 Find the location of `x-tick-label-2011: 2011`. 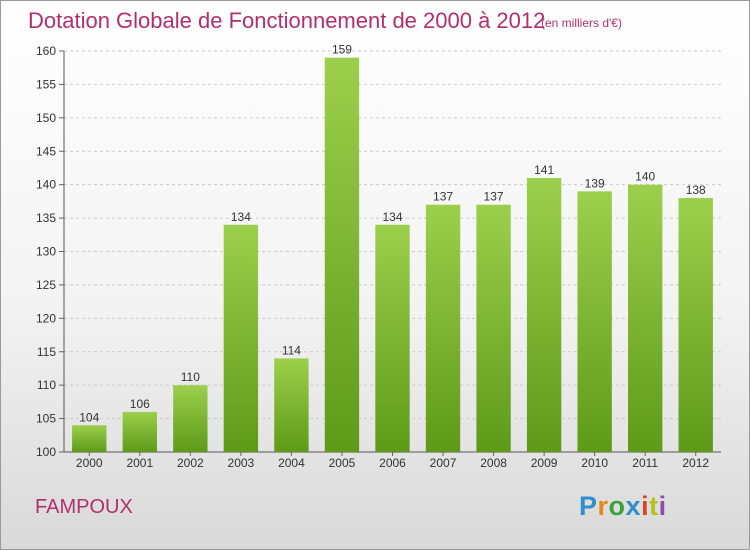

x-tick-label-2011: 2011 is located at coordinates (645, 463).